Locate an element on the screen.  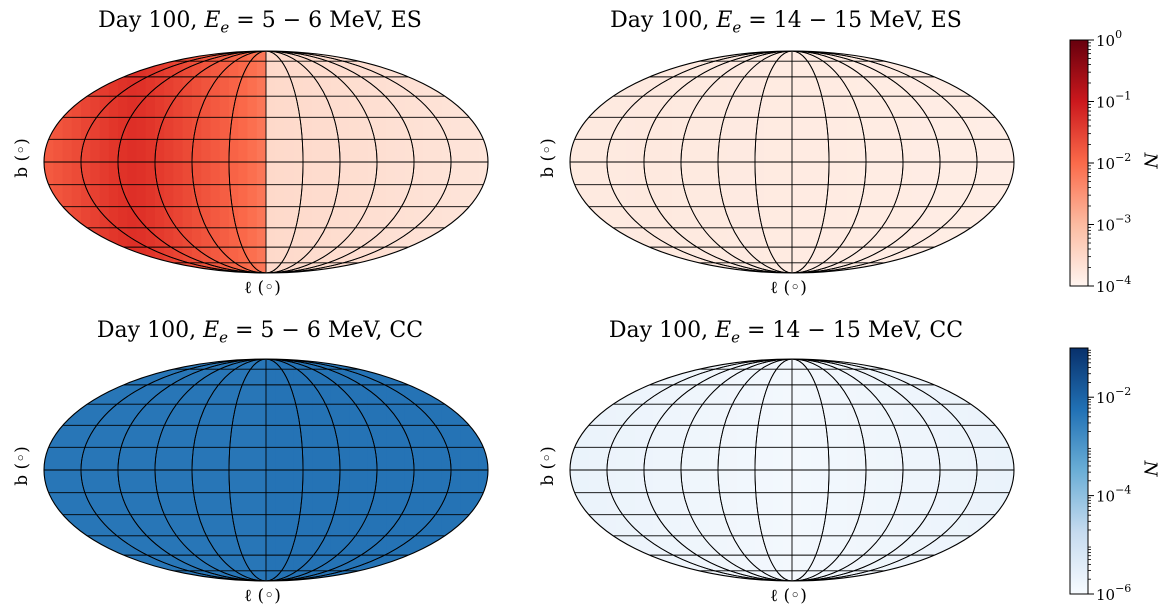
xlabel-cc-high: ℓ (◦) is located at coordinates (788, 596).